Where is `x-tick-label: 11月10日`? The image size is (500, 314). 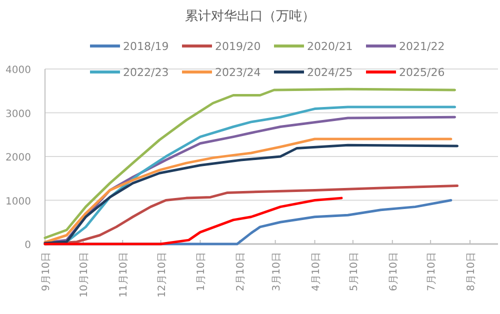 x-tick-label: 11月10日 is located at coordinates (124, 275).